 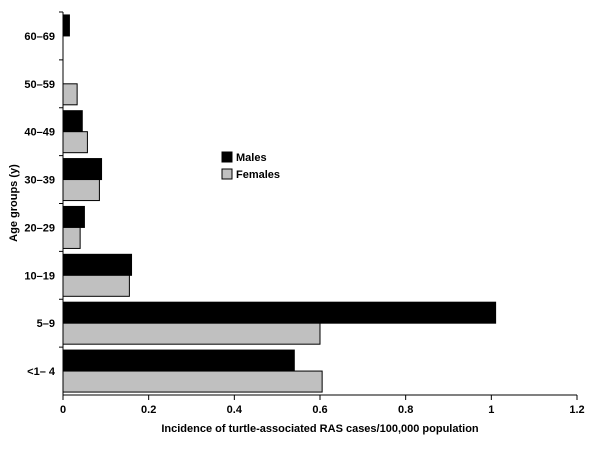 I want to click on y-tick-label: <1– 4, so click(x=41, y=372).